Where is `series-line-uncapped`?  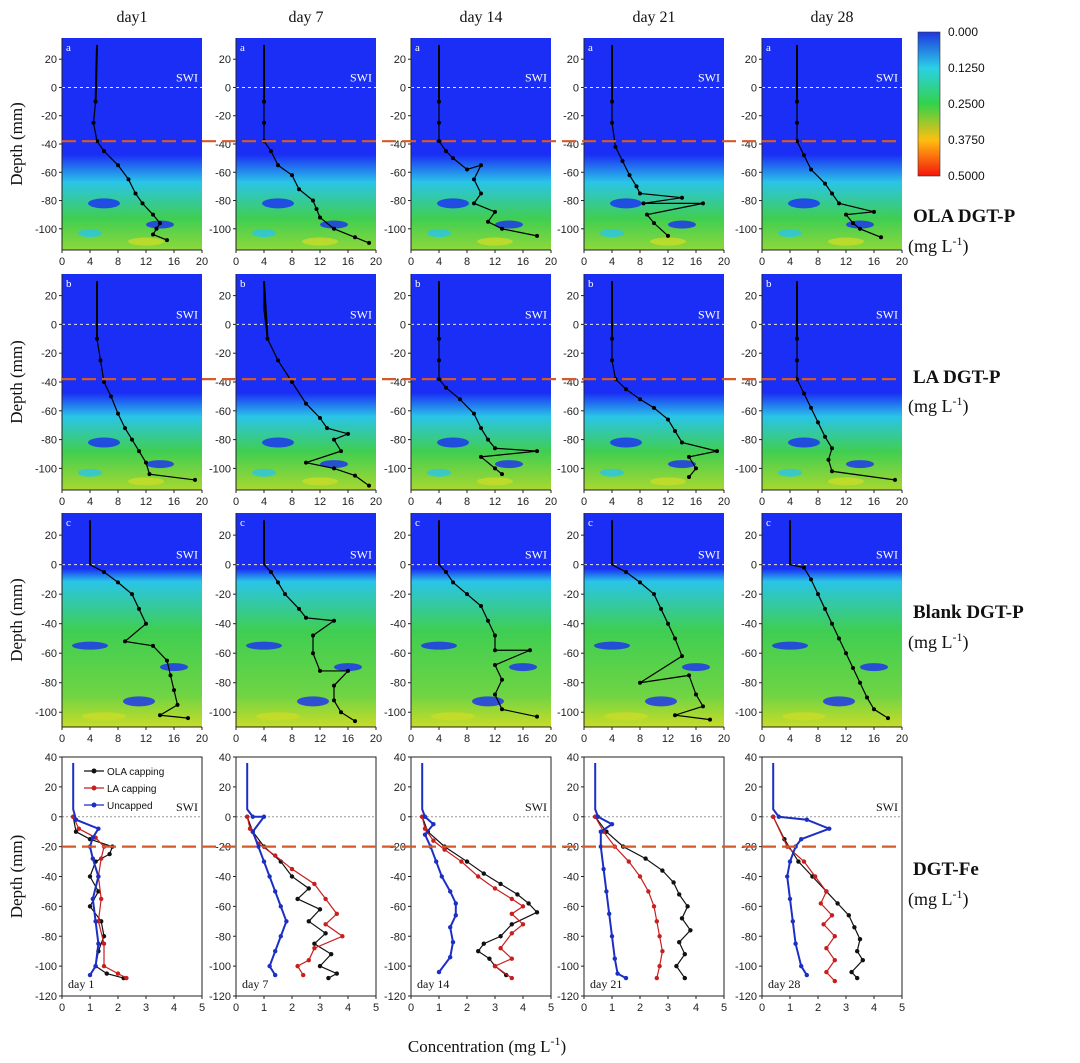 series-line-uncapped is located at coordinates (610, 870).